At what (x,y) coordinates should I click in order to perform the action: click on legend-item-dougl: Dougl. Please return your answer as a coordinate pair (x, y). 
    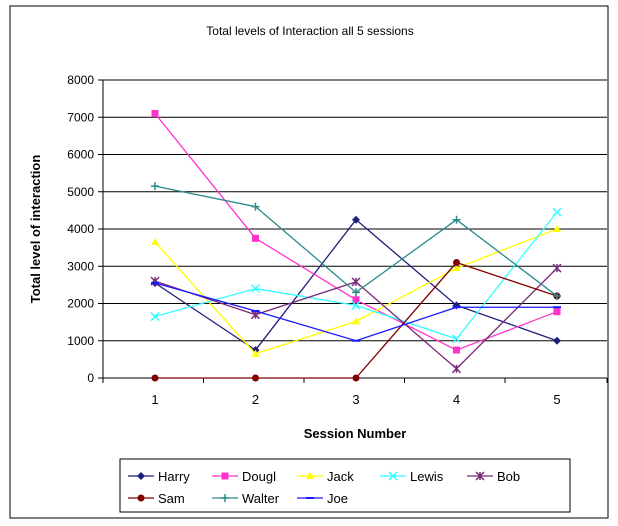
    Looking at the image, I should click on (244, 476).